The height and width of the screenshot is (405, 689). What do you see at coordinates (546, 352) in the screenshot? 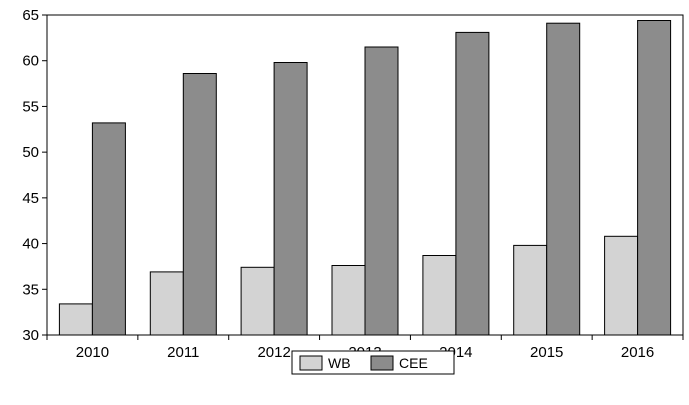
I see `x-tick-label-2015: 2015` at bounding box center [546, 352].